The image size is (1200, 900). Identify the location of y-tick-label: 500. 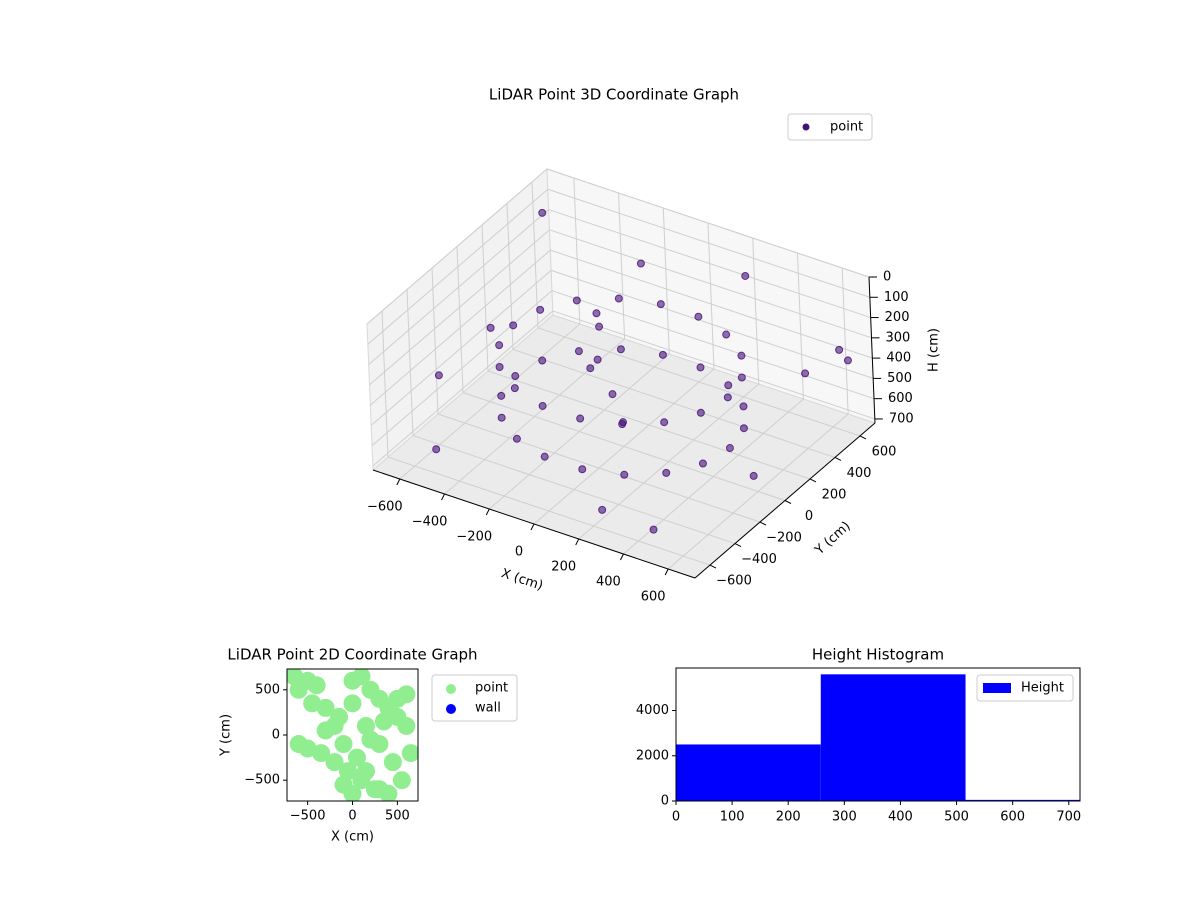
(267, 689).